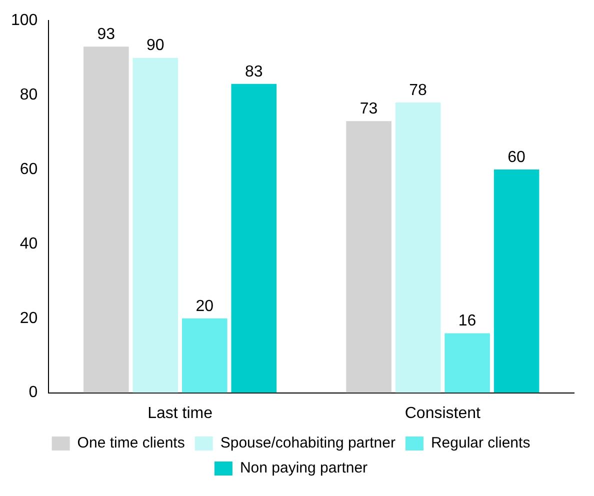  What do you see at coordinates (418, 90) in the screenshot?
I see `data-label: 78` at bounding box center [418, 90].